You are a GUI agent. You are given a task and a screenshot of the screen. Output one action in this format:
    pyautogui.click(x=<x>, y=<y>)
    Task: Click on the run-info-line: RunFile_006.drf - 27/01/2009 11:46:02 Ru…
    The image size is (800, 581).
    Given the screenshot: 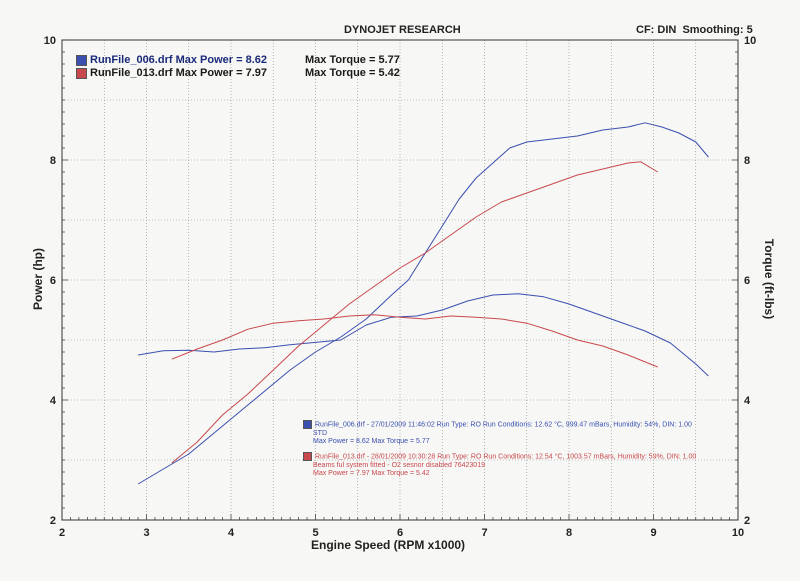 What is the action you would take?
    pyautogui.click(x=503, y=425)
    